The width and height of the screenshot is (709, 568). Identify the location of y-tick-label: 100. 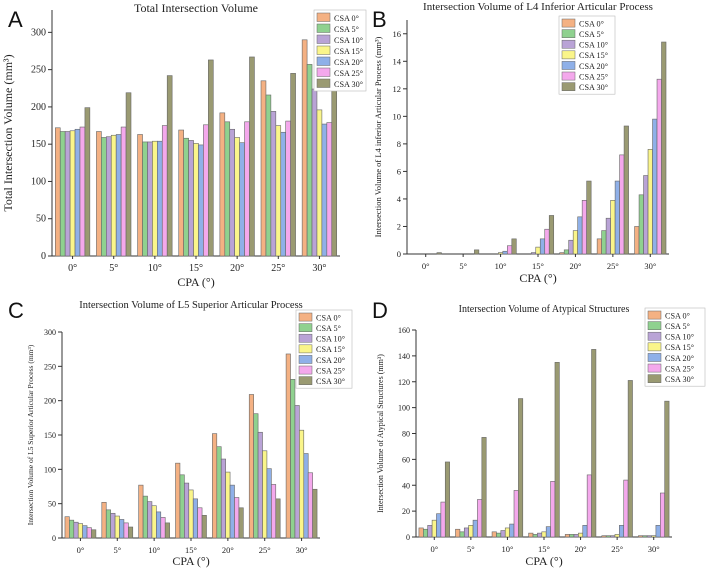
(50, 469).